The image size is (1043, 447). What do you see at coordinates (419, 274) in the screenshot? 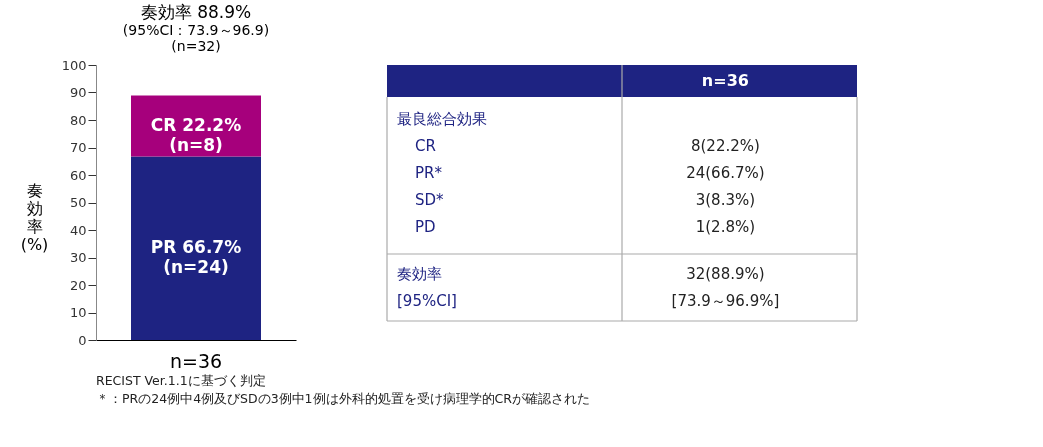
I see `category-label: 奏効率` at bounding box center [419, 274].